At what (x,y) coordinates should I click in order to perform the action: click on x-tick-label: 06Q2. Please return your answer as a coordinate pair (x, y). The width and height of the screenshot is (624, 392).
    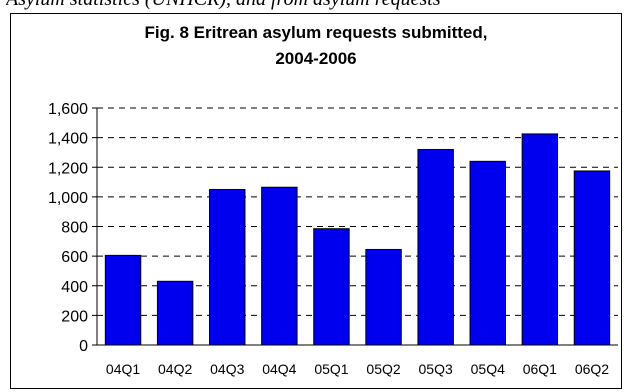
    Looking at the image, I should click on (592, 369).